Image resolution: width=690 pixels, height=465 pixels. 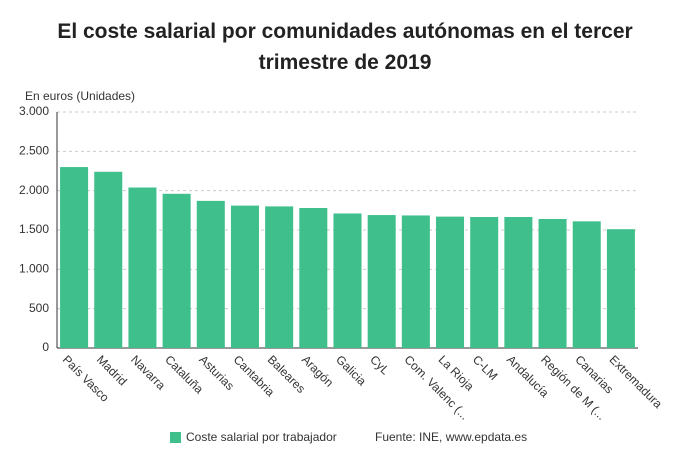 What do you see at coordinates (261, 437) in the screenshot?
I see `legend-label: Coste salarial por trabajador` at bounding box center [261, 437].